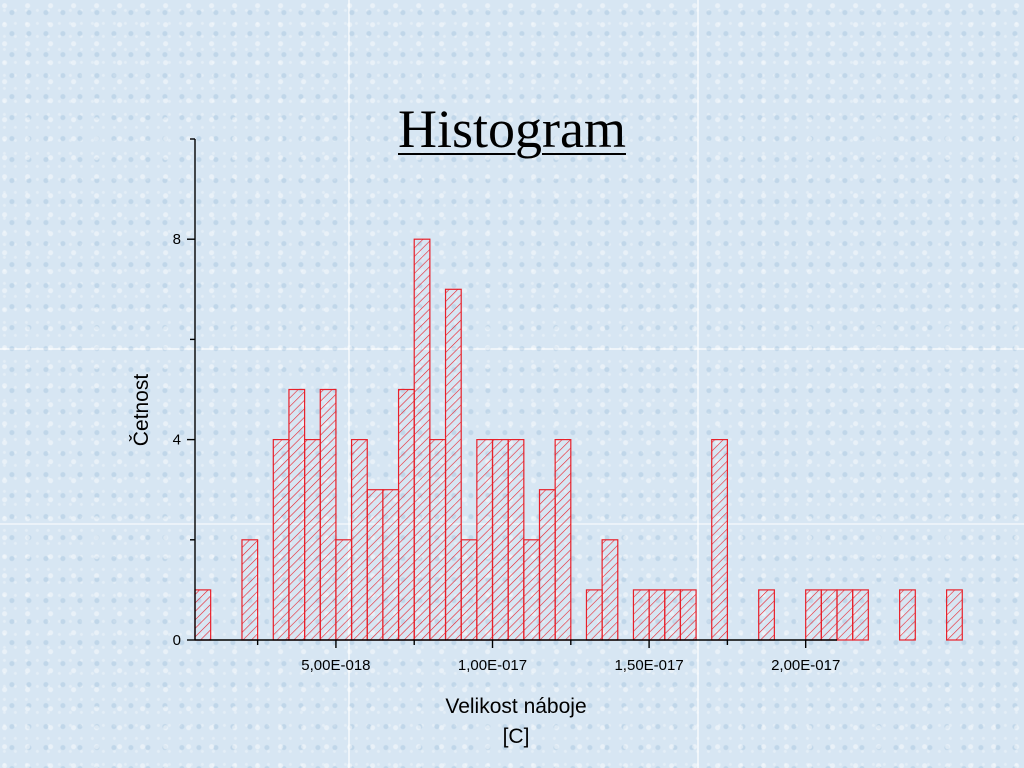  Describe the element at coordinates (512, 129) in the screenshot. I see `slide-title: Histogram` at that location.